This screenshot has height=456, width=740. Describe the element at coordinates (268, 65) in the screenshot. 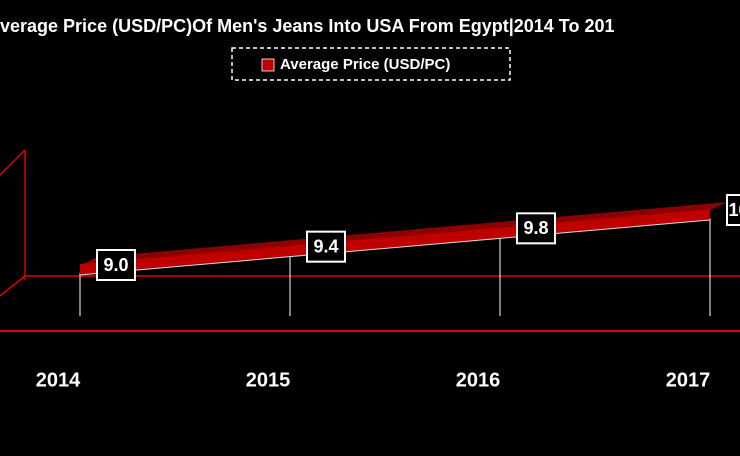

I see `legend-marker` at that location.